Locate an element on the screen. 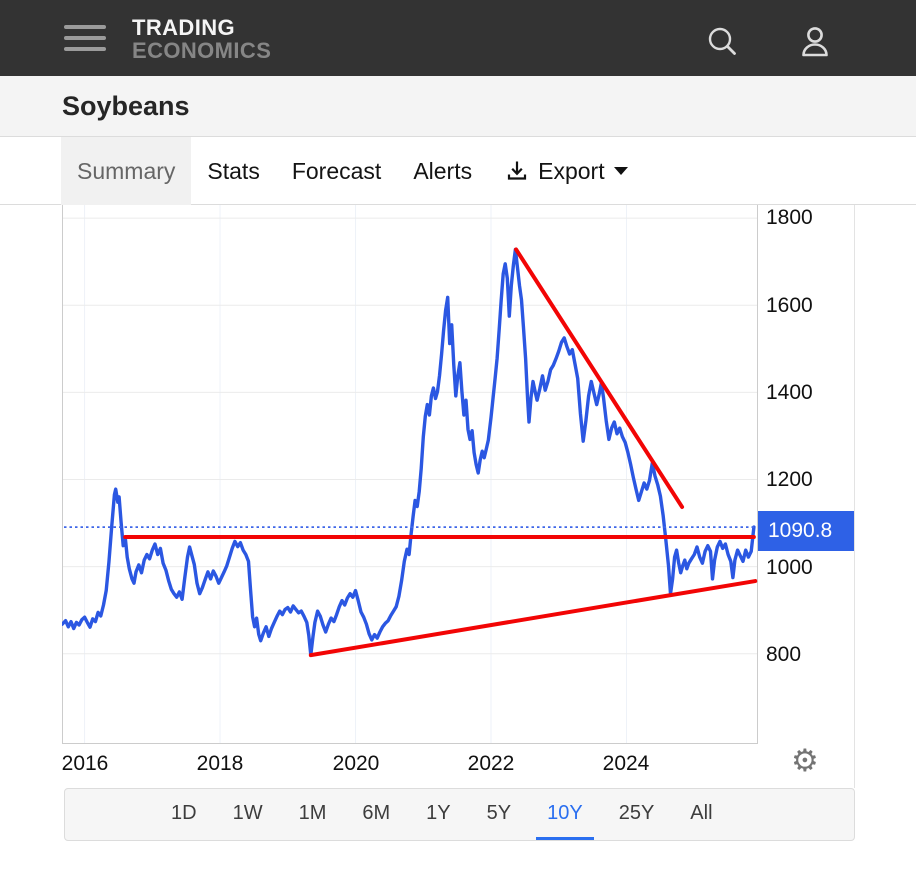 This screenshot has width=916, height=892. tab-stats: Stats is located at coordinates (233, 171).